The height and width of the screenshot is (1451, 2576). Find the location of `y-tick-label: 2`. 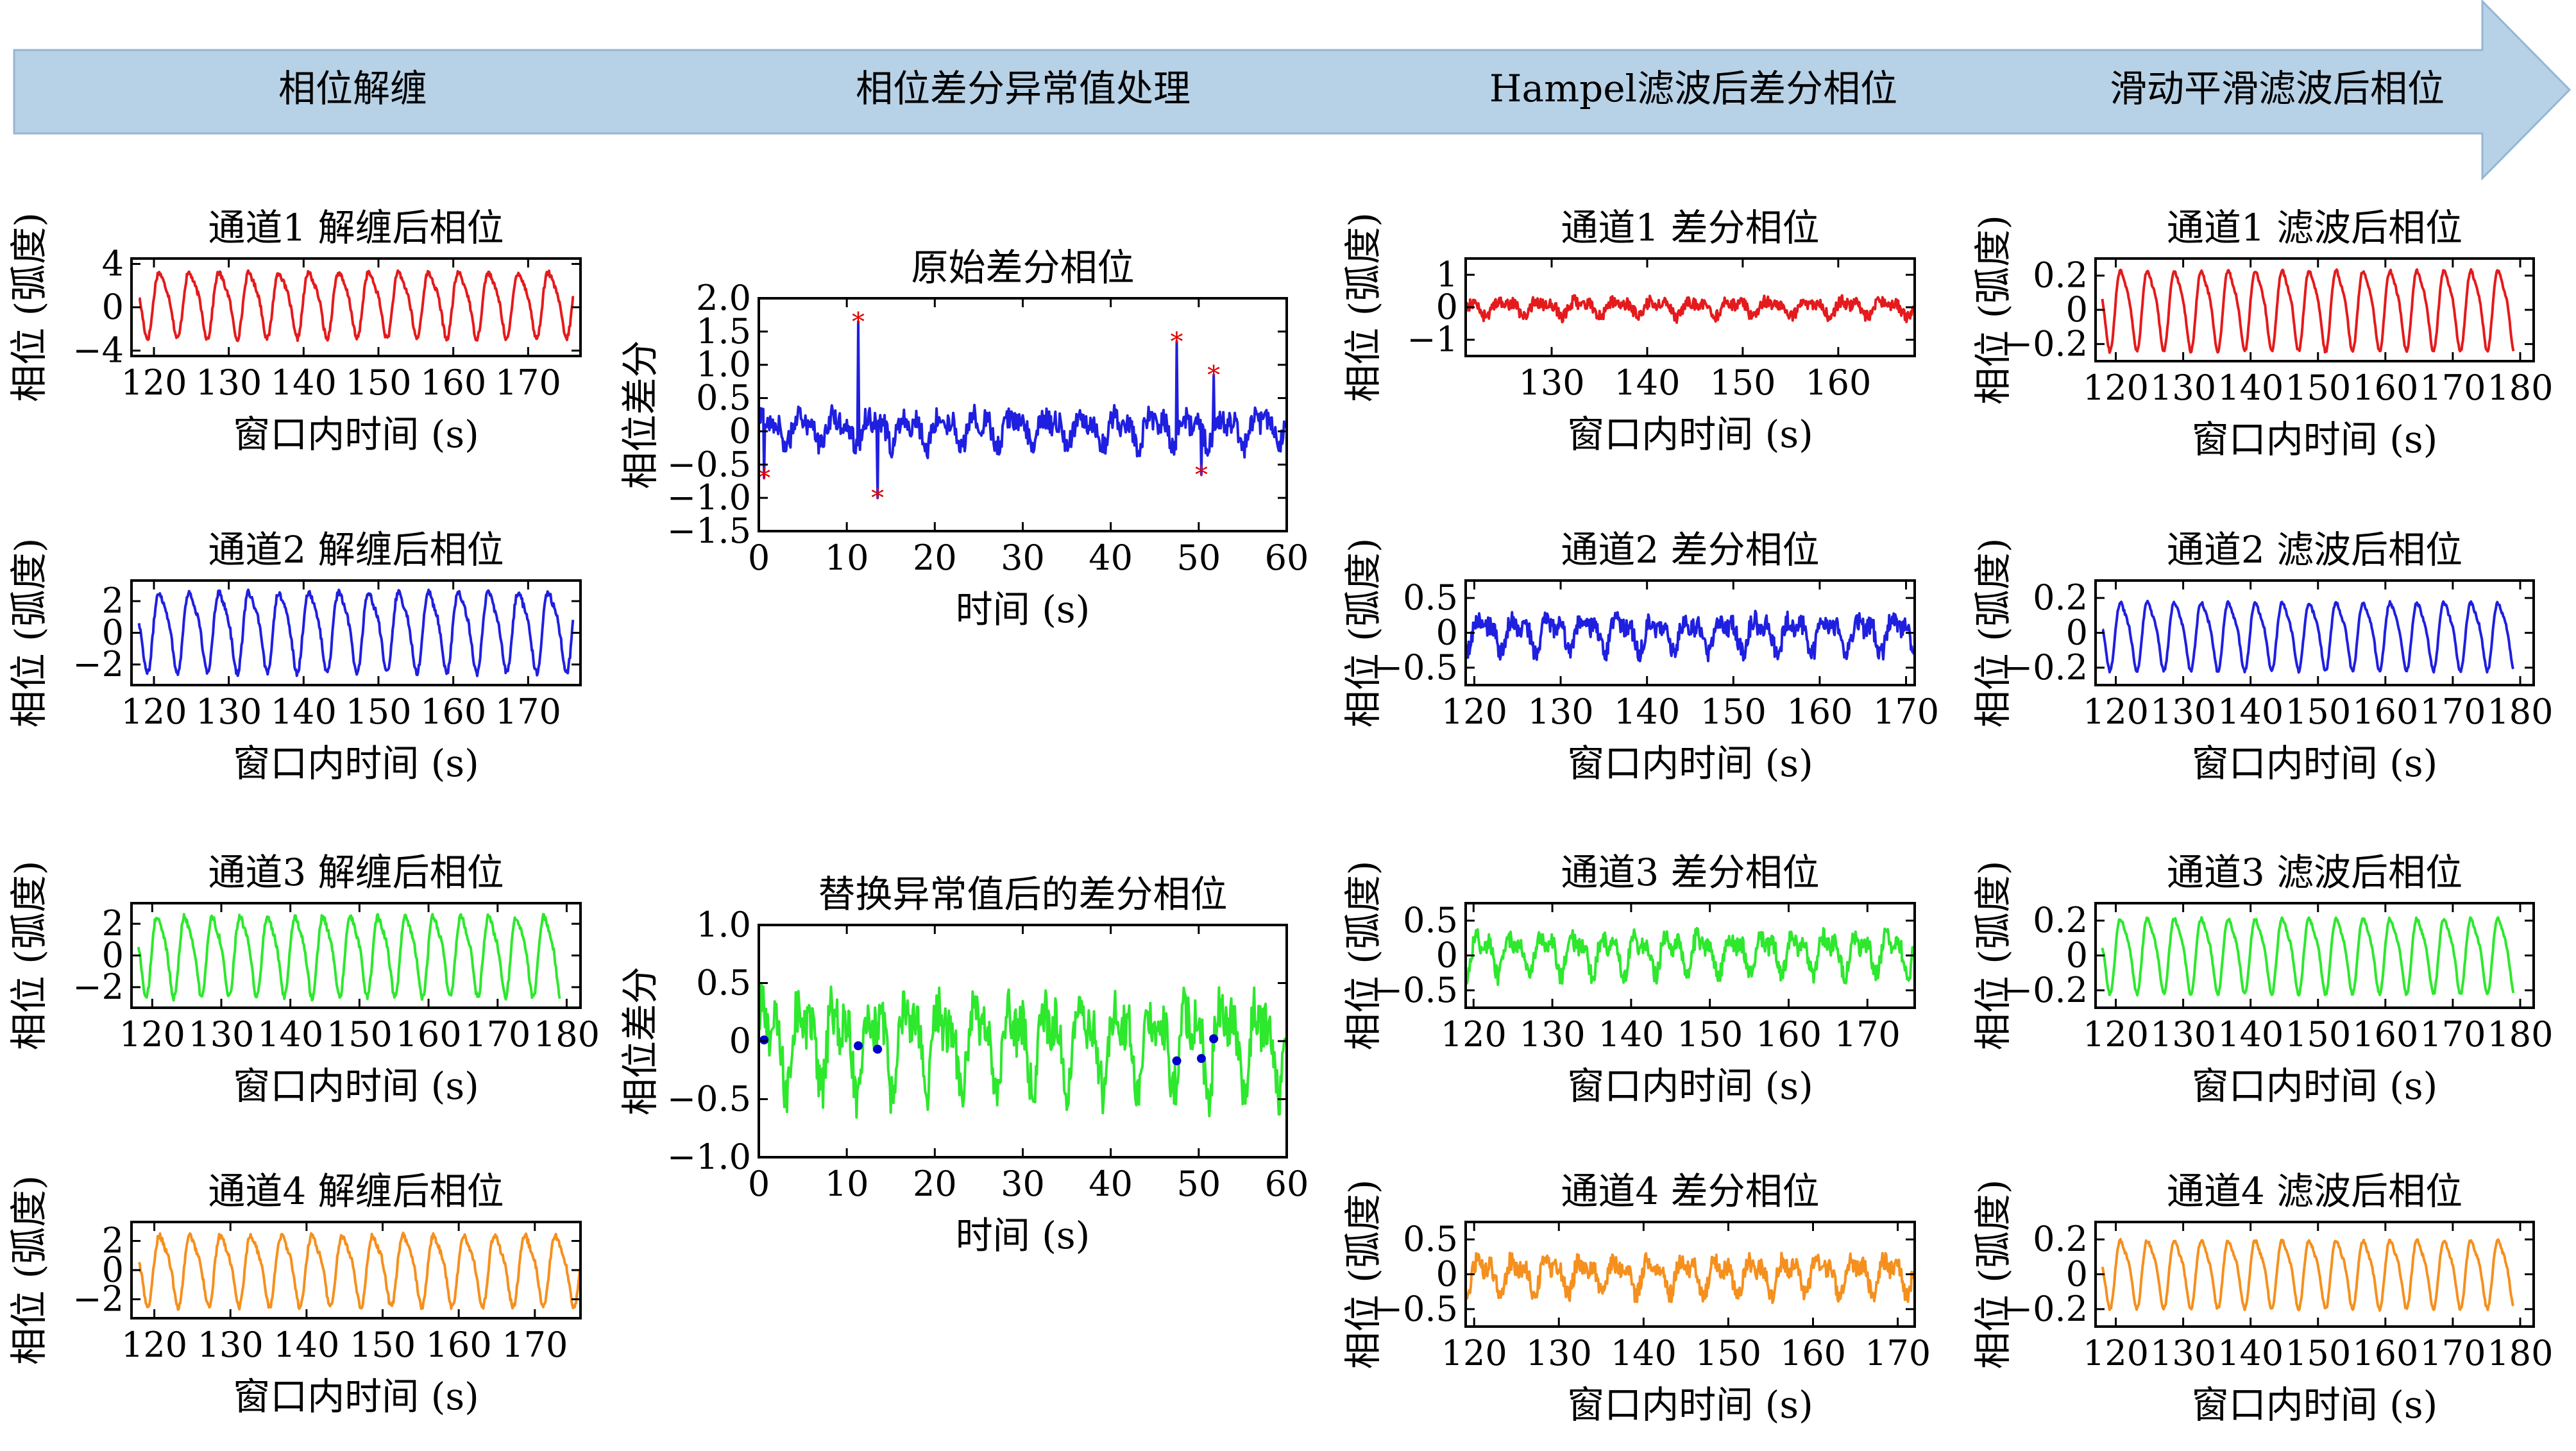

y-tick-label: 2 is located at coordinates (113, 924).